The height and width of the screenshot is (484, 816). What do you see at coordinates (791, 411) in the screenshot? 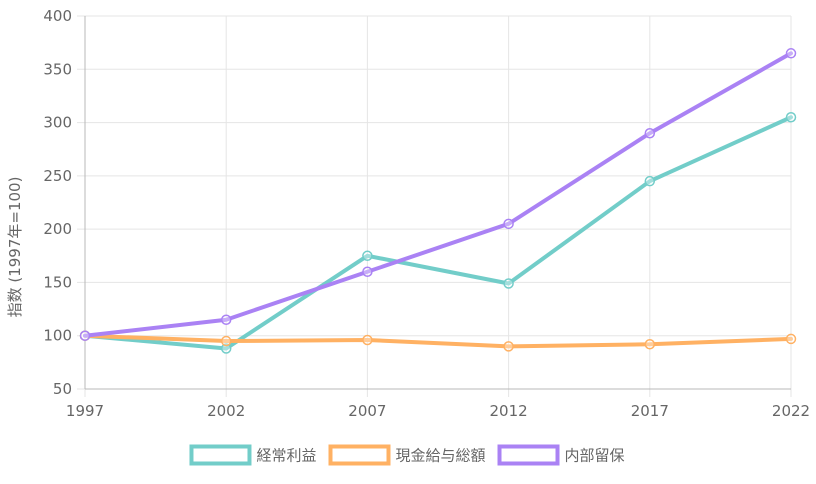
I see `x-tick-label: 2022` at bounding box center [791, 411].